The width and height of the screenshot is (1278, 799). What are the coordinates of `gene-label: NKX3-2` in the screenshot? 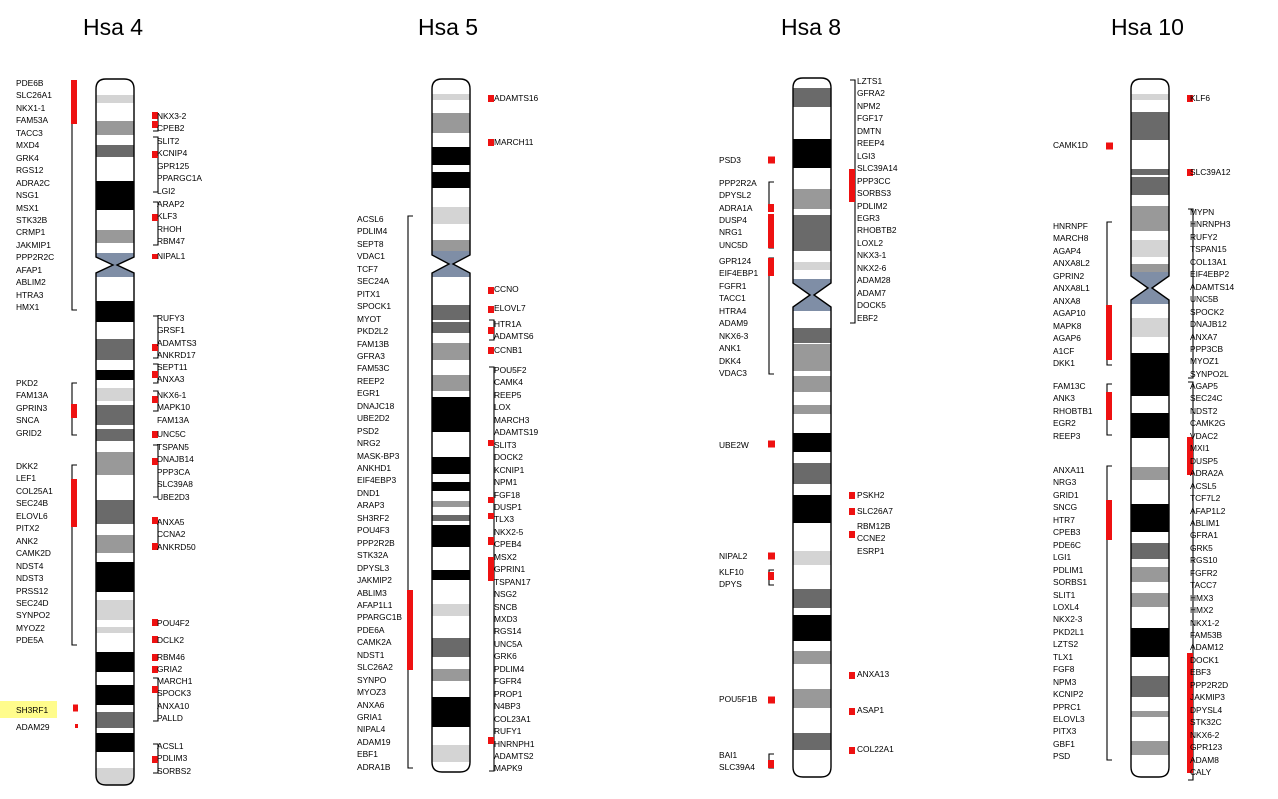 It's located at (172, 116).